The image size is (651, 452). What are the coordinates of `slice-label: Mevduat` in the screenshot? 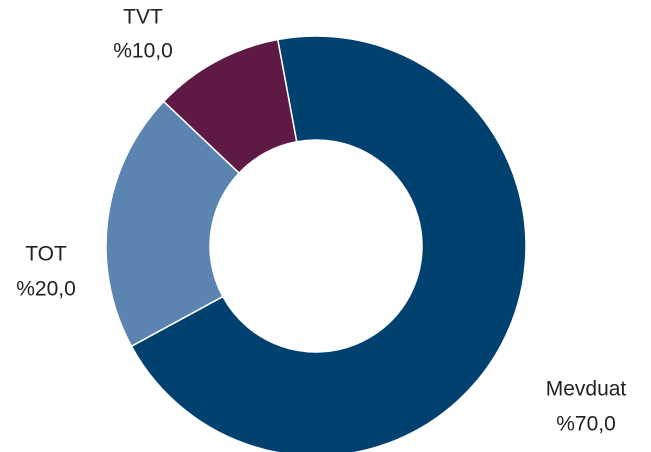 It's located at (586, 389).